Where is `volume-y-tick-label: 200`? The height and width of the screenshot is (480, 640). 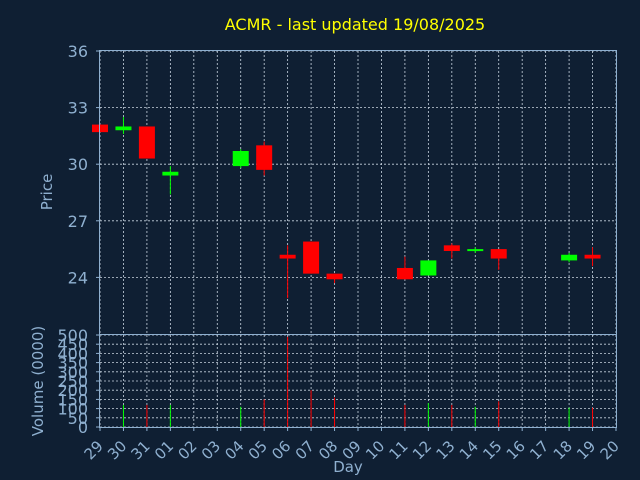 volume-y-tick-label: 200 is located at coordinates (72, 390).